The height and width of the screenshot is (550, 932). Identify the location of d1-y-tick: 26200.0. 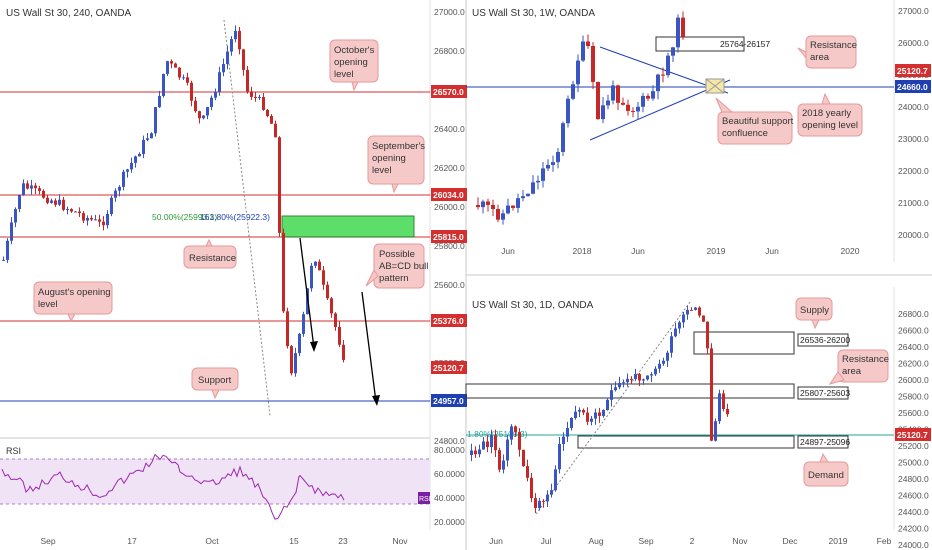
(913, 364).